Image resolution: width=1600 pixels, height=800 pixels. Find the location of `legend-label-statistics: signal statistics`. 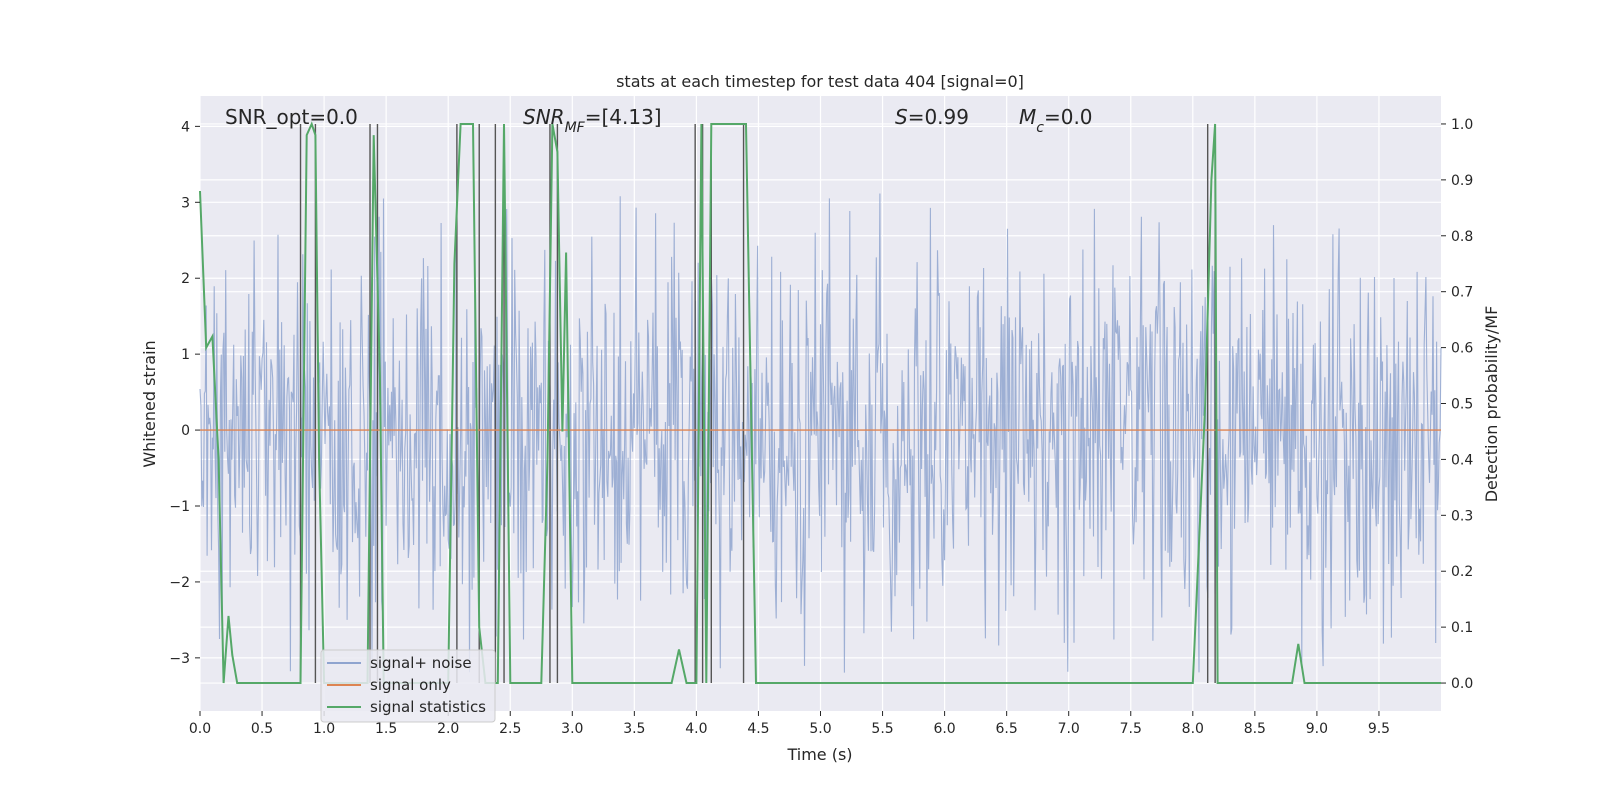

legend-label-statistics: signal statistics is located at coordinates (428, 707).